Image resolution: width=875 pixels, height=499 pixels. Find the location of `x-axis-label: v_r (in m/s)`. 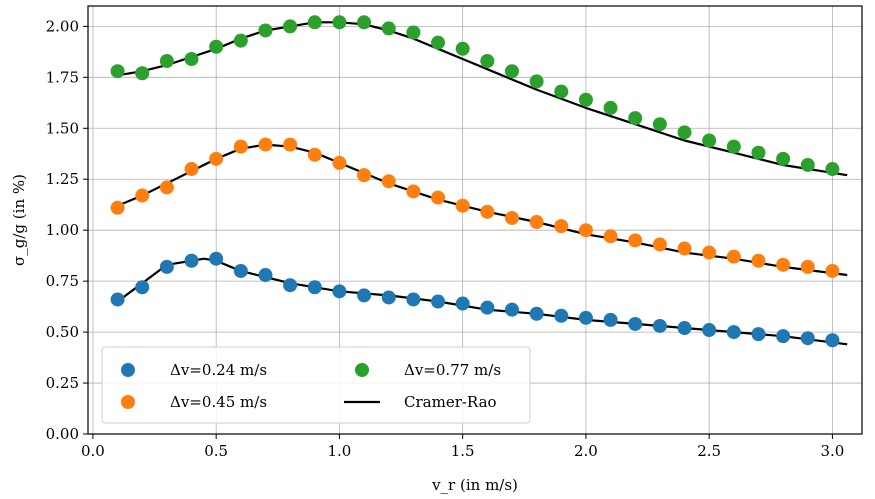

x-axis-label: v_r (in m/s) is located at coordinates (474, 485).